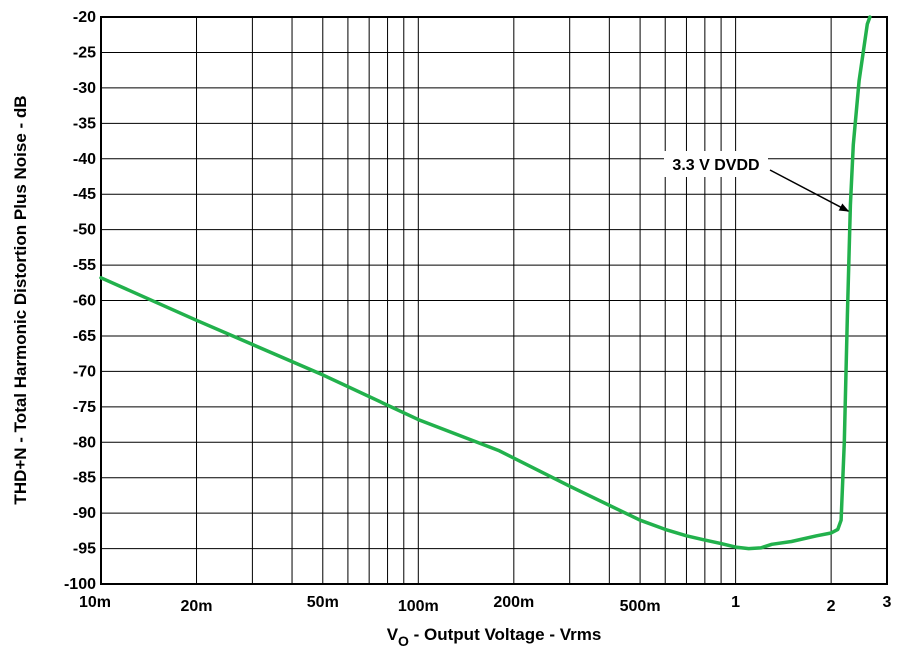 The image size is (899, 652). Describe the element at coordinates (505, 634) in the screenshot. I see `x-axis-title-rest: - Output Voltage - Vrms` at that location.